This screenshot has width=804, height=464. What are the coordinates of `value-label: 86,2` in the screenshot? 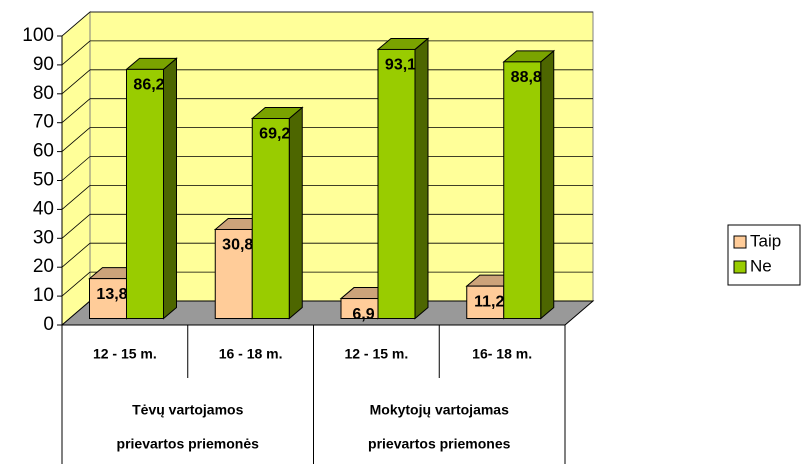 It's located at (148, 85).